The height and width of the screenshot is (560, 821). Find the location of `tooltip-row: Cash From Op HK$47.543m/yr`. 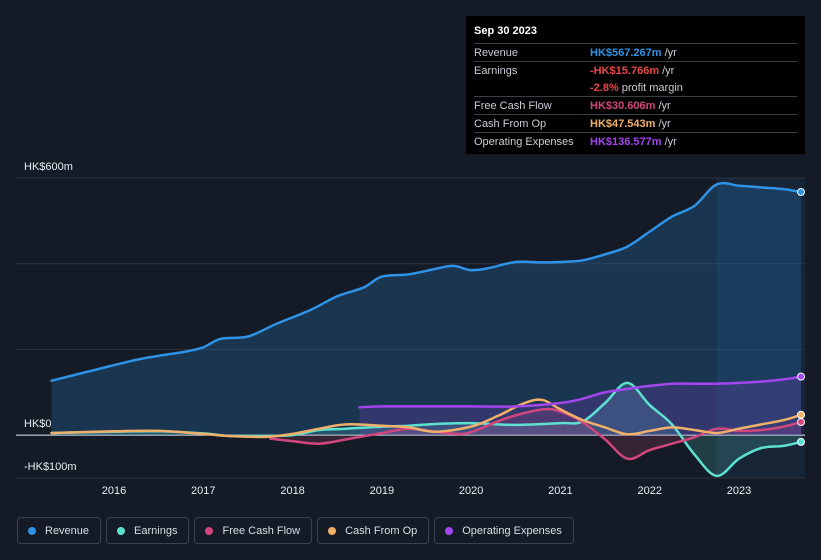

tooltip-row: Cash From Op HK$47.543m/yr is located at coordinates (635, 123).